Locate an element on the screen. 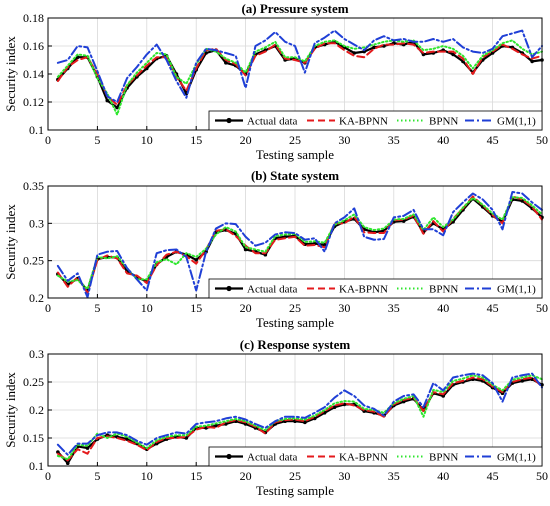  chart-title: (b) State system is located at coordinates (295, 175).